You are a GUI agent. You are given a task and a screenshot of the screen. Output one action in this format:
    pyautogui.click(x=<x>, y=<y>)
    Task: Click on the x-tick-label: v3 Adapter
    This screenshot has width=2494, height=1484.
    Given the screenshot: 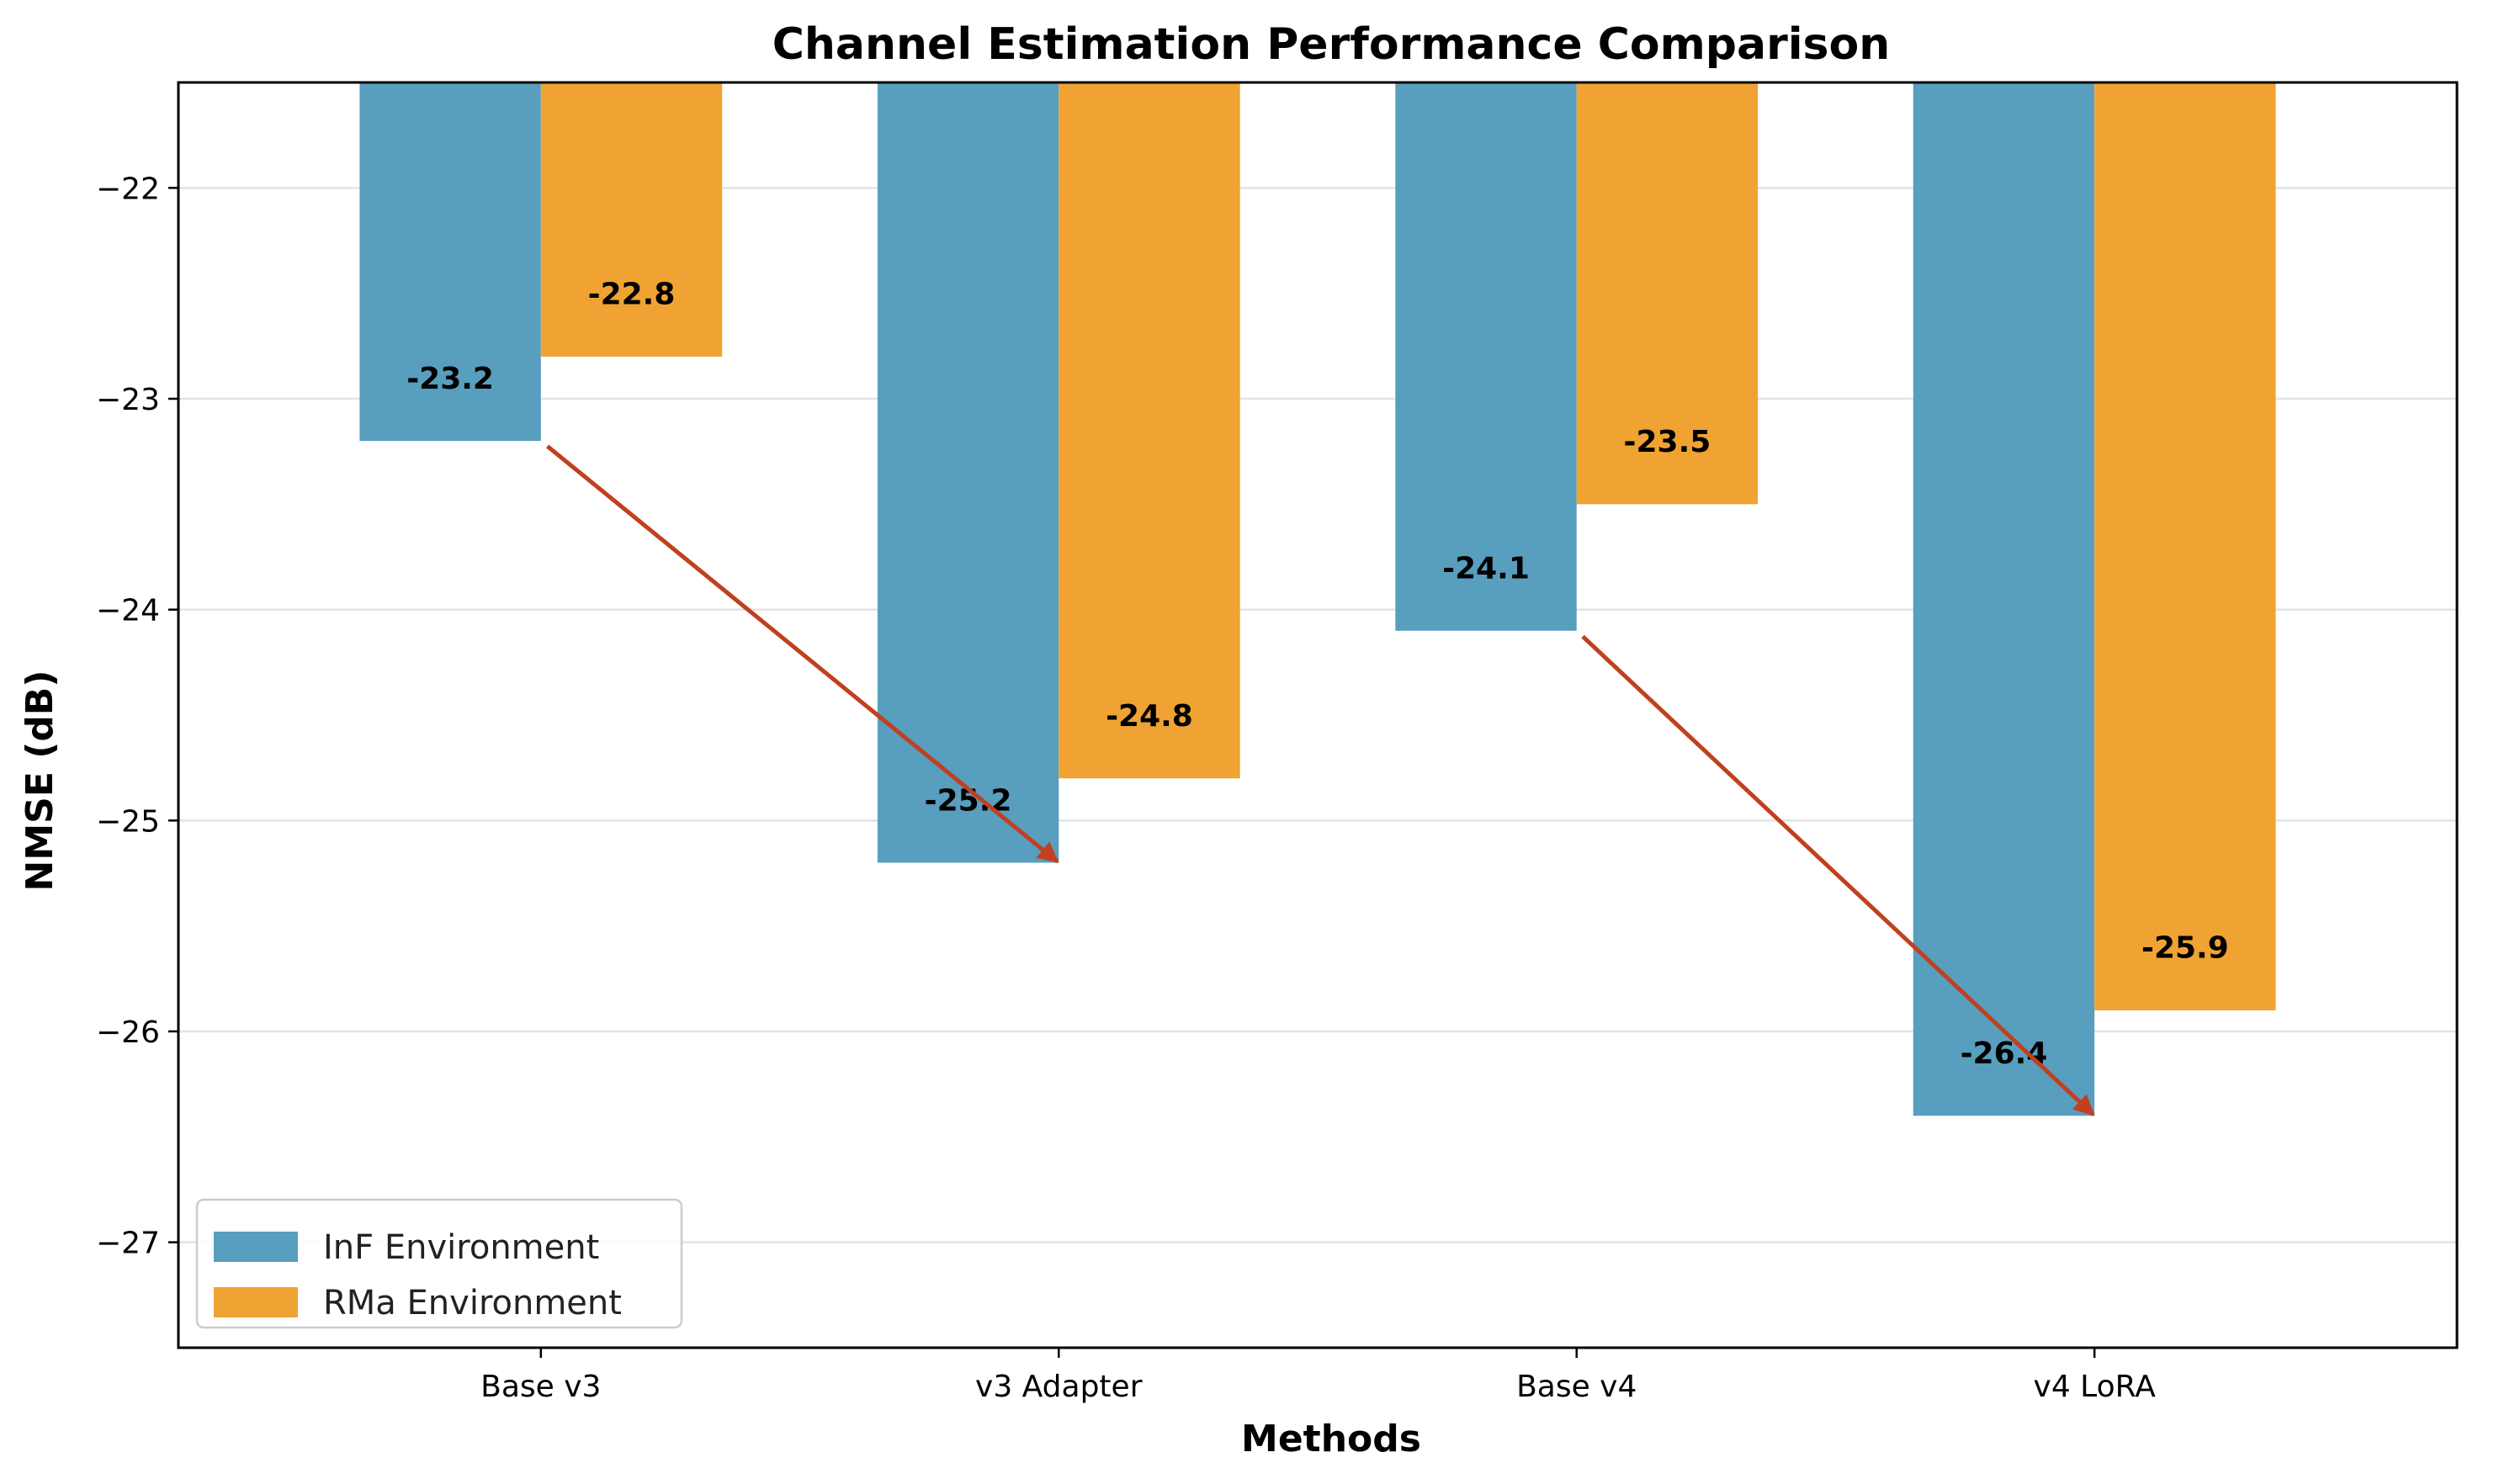 What is the action you would take?
    pyautogui.click(x=1059, y=1387)
    